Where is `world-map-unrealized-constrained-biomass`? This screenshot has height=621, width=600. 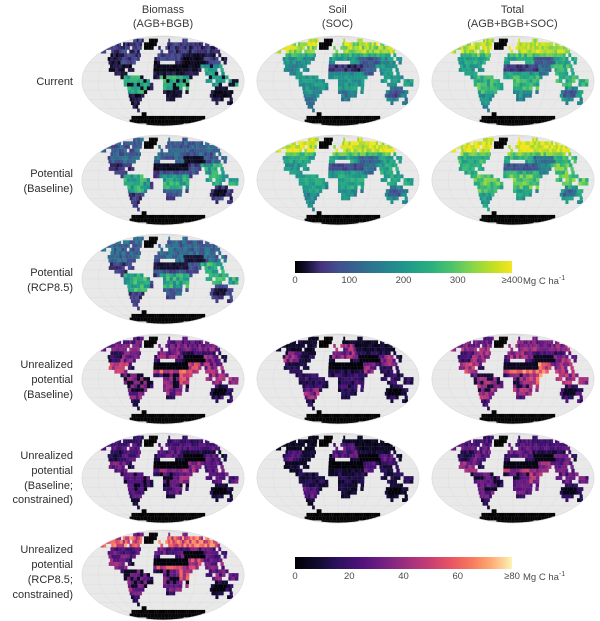
world-map-unrealized-constrained-biomass is located at coordinates (163, 478).